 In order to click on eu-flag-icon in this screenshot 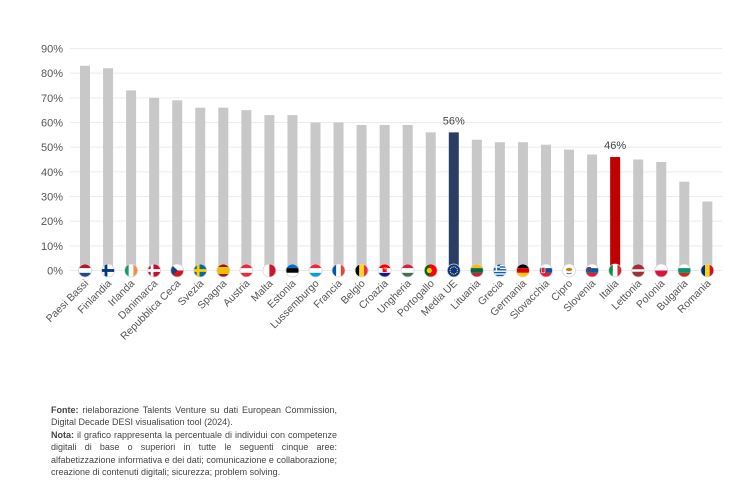, I will do `click(453, 270)`.